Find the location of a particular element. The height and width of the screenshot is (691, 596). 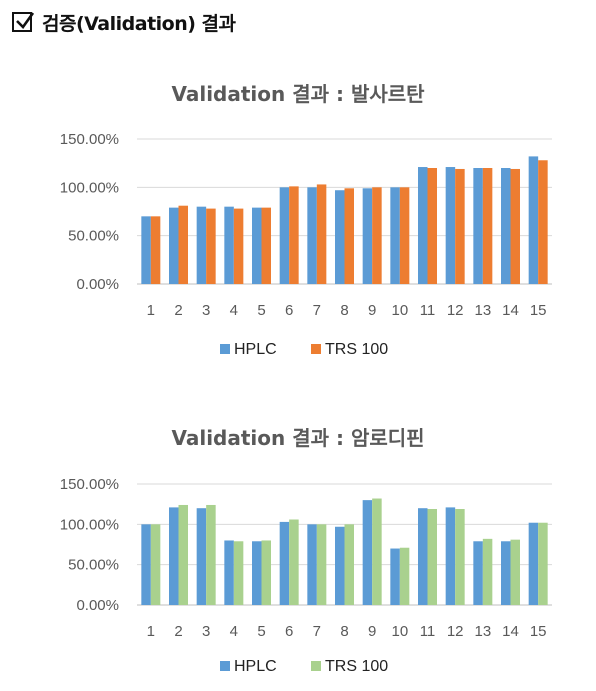

y-tick-label: 50.00% is located at coordinates (93, 236).